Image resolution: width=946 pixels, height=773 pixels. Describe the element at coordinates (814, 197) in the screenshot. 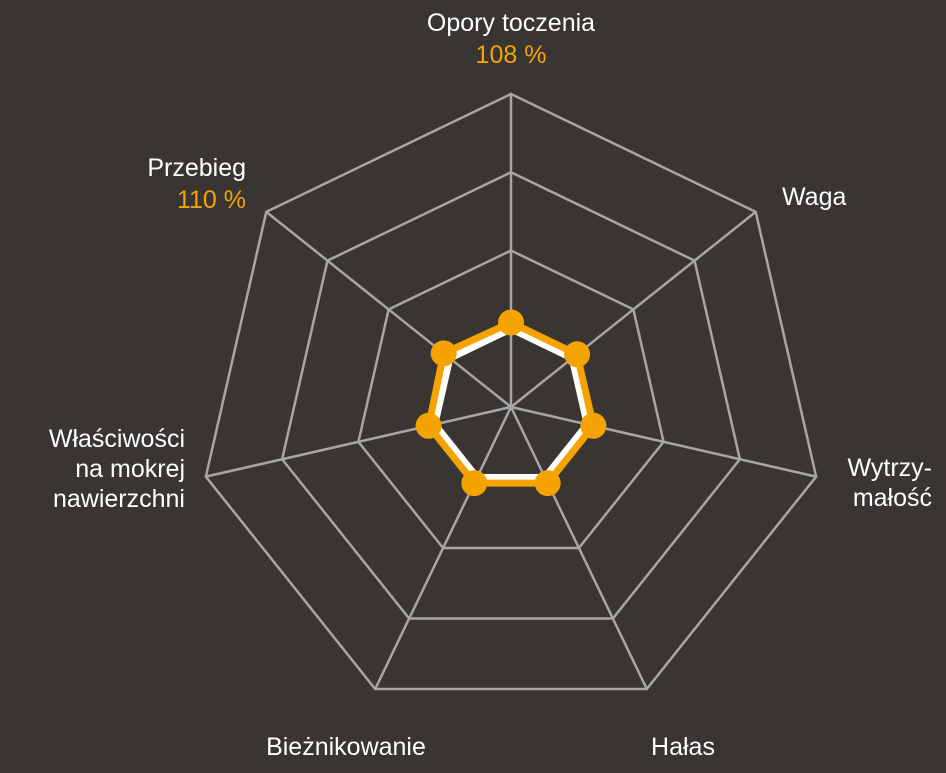

I see `axis-label-2: Waga` at that location.